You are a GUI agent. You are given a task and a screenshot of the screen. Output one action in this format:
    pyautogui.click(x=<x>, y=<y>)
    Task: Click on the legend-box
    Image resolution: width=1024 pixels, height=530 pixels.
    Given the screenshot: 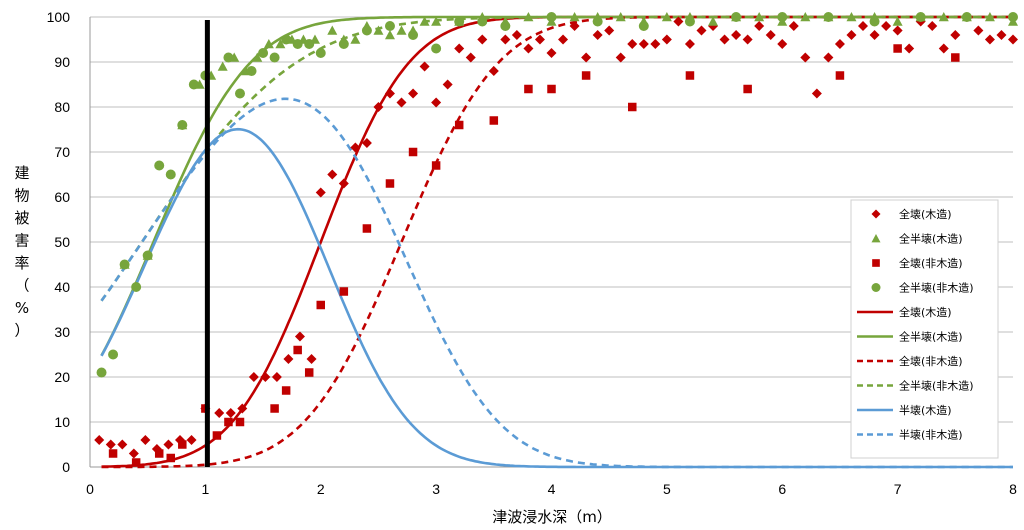 What is the action you would take?
    pyautogui.click(x=924, y=329)
    